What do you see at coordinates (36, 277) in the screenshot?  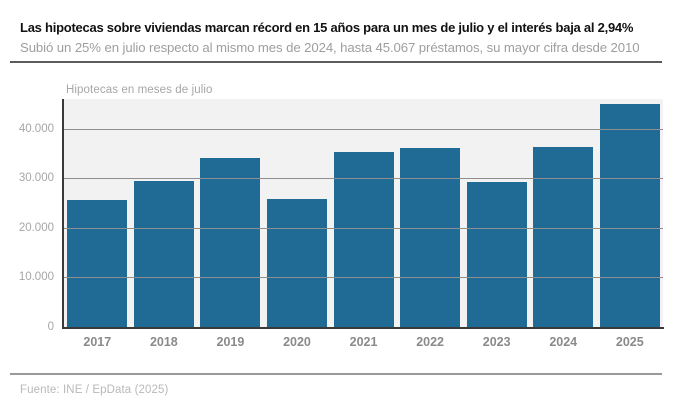 I see `y-tick-label-10000: 10.000` at bounding box center [36, 277].